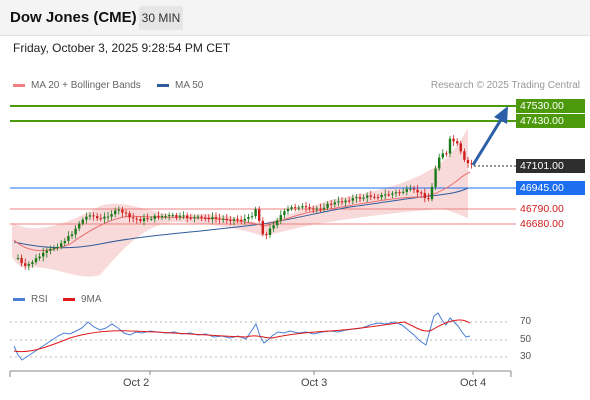 The image size is (590, 400). I want to click on label-last-price: 47101.00, so click(550, 166).